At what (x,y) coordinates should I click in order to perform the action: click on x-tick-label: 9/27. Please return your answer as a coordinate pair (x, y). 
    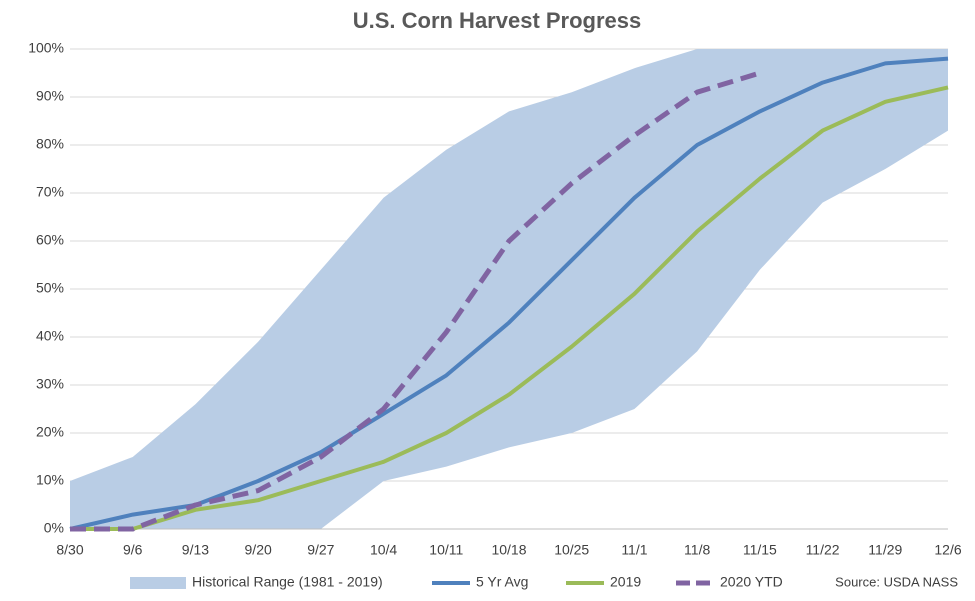
    Looking at the image, I should click on (320, 550).